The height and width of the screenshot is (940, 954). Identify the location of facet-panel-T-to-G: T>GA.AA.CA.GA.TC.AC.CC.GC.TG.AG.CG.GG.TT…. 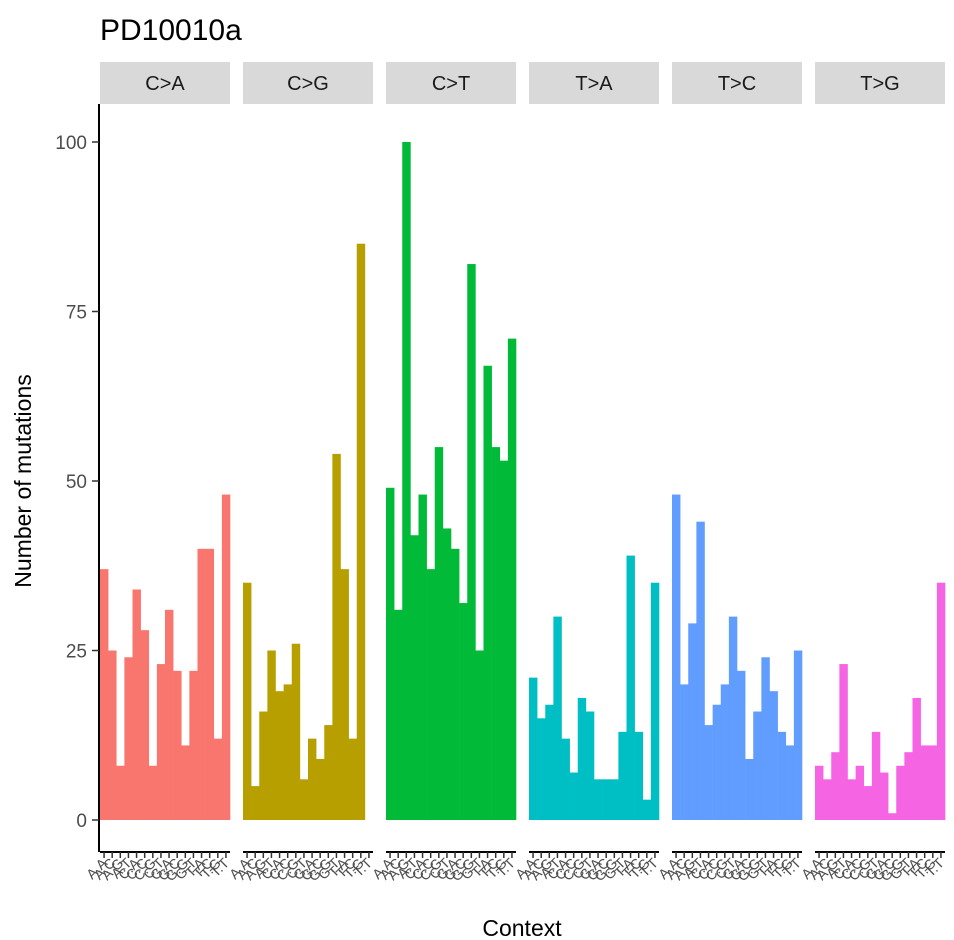
(872, 473).